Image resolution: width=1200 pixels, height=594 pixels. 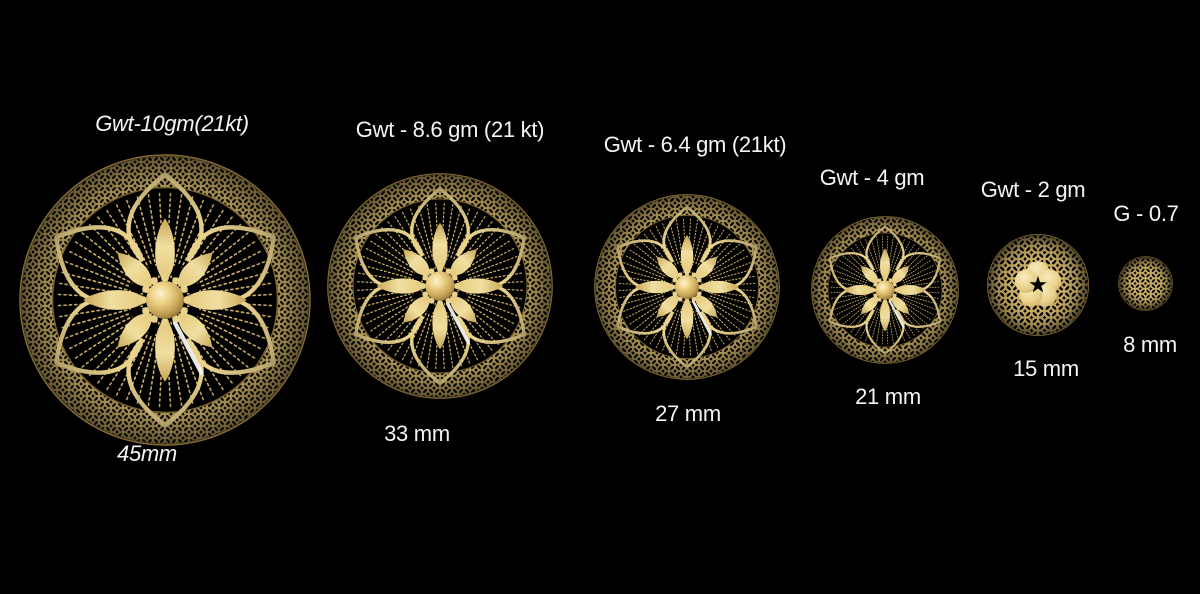 I want to click on button-render-8mm, so click(x=1145, y=283).